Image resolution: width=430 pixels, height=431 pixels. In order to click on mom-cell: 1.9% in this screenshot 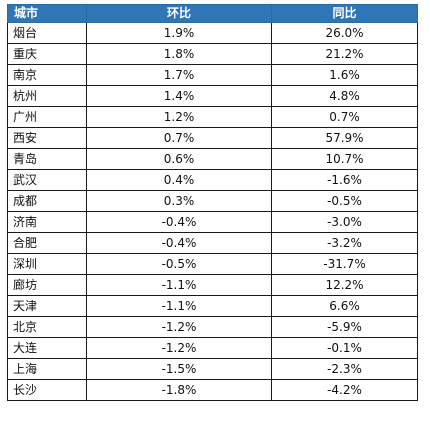, I will do `click(179, 33)`.